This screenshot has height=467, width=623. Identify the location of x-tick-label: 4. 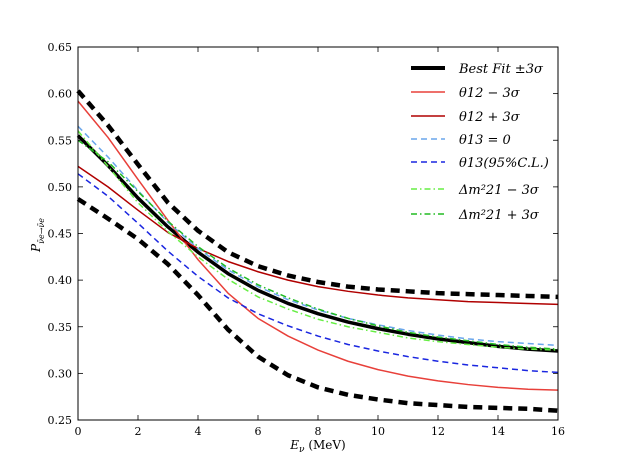
(198, 431).